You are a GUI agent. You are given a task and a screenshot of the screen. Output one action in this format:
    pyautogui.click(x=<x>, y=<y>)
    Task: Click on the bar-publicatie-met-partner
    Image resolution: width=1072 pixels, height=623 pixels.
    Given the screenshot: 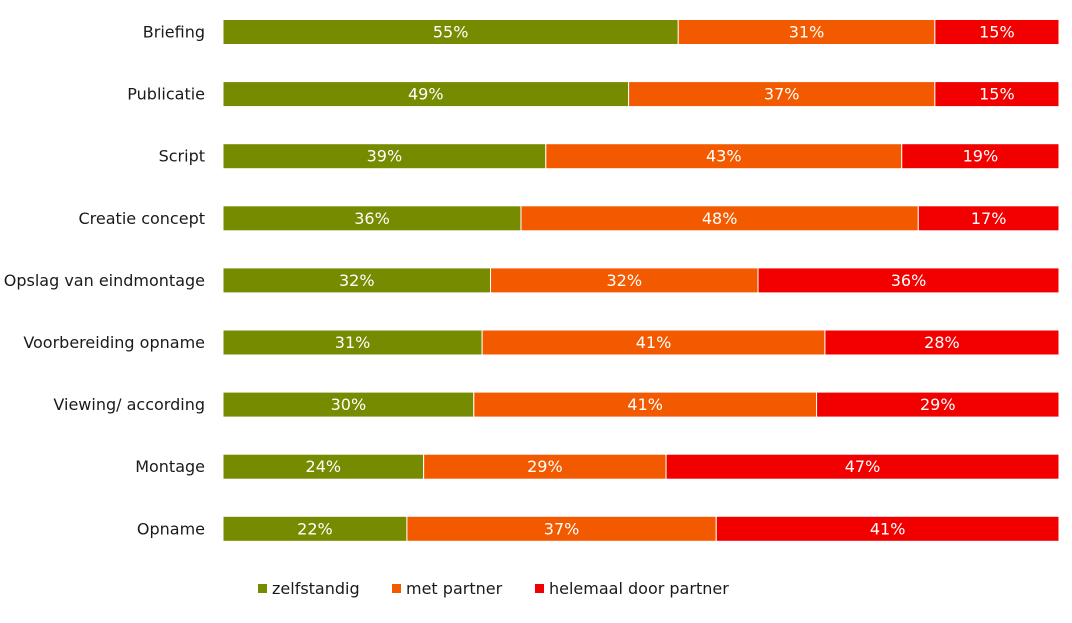 What is the action you would take?
    pyautogui.click(x=782, y=94)
    